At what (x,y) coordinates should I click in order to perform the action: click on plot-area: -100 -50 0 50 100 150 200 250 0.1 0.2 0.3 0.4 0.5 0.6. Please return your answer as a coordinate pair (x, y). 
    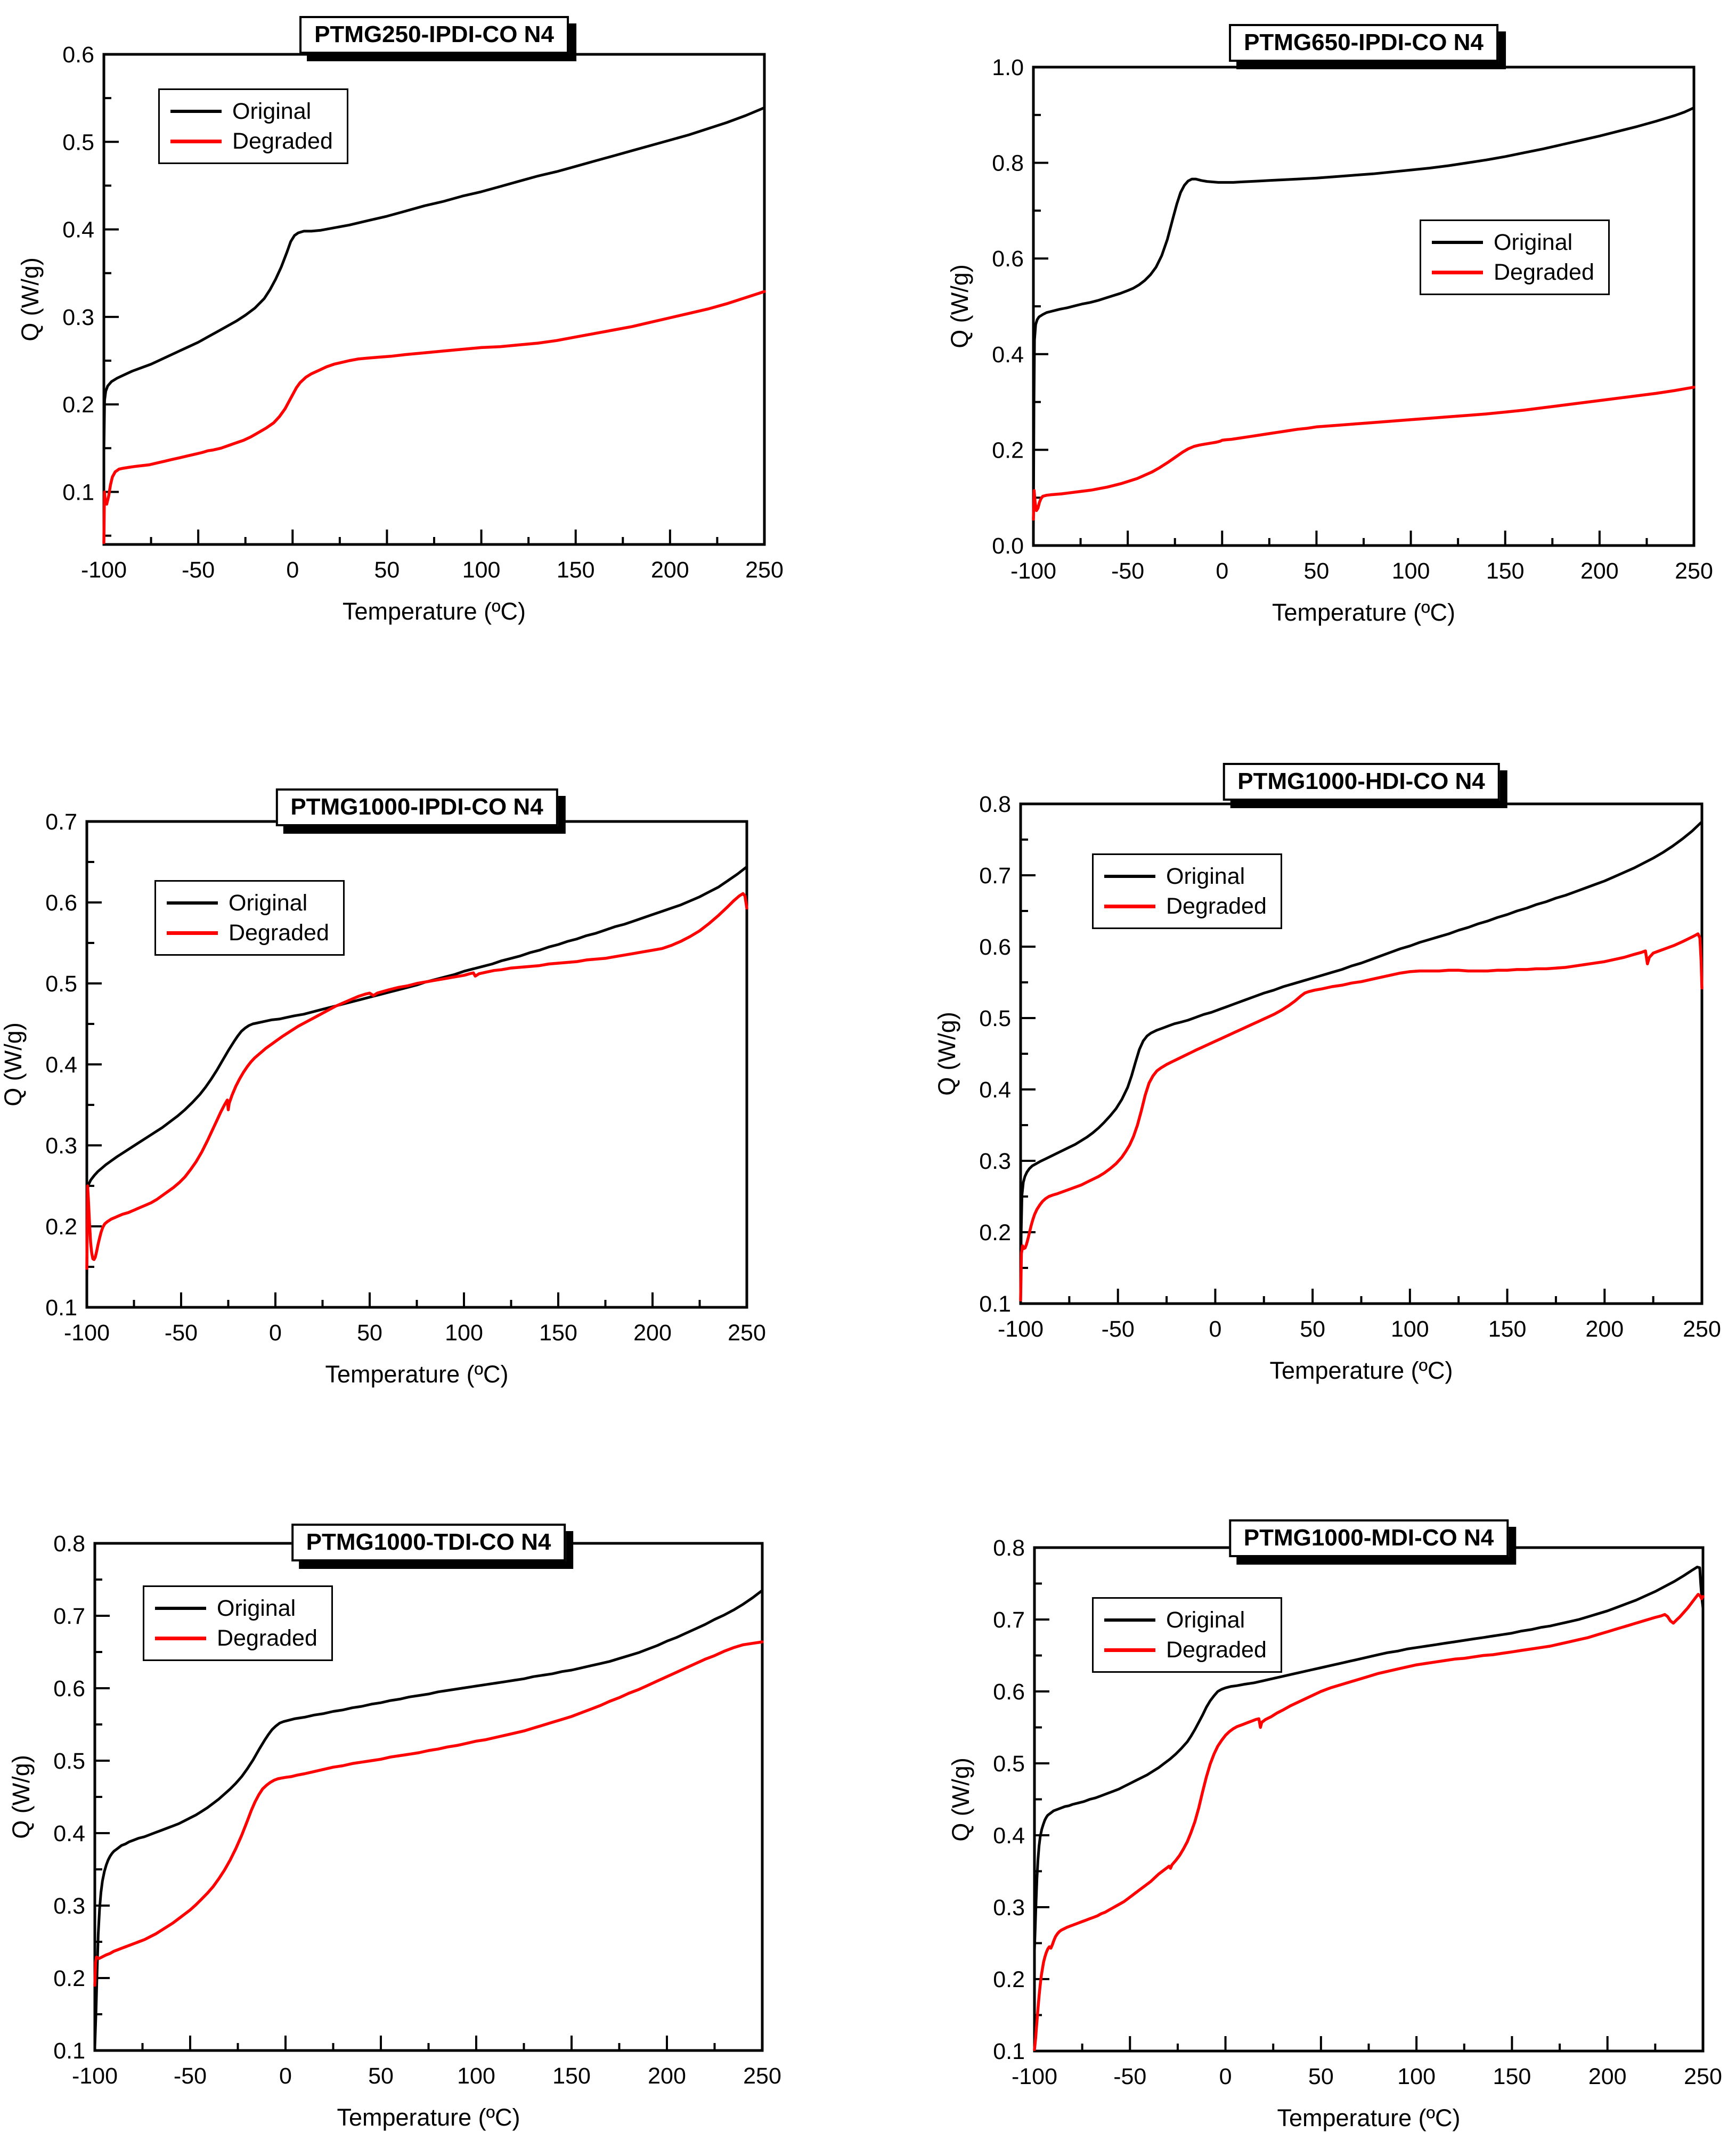
    Looking at the image, I should click on (423, 312).